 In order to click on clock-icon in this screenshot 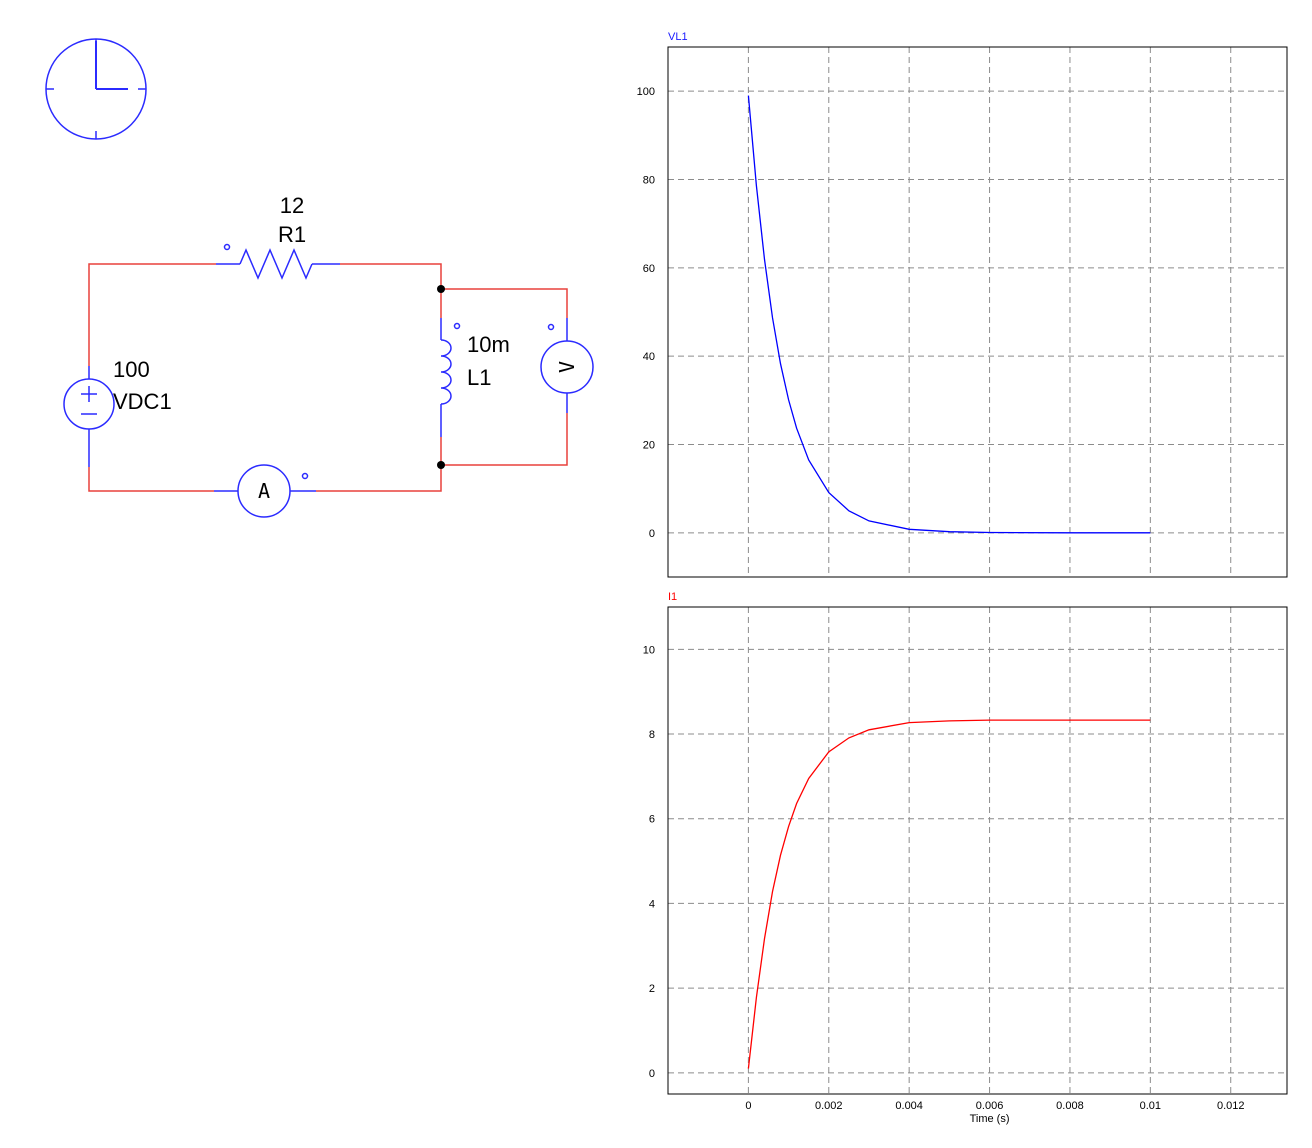, I will do `click(96, 89)`.